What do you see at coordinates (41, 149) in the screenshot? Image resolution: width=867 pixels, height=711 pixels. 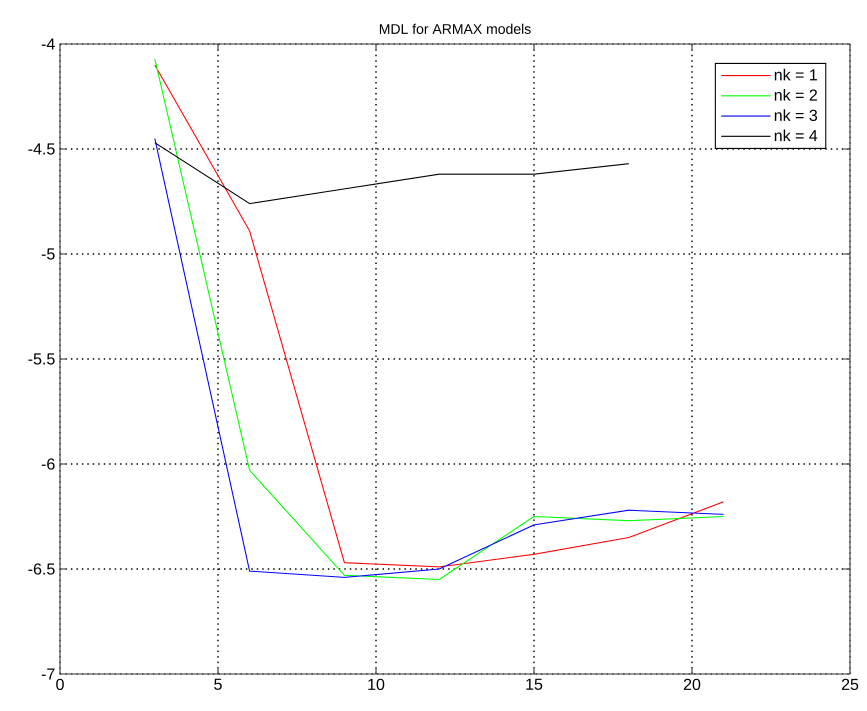 I see `y-tick-label: -4.5` at bounding box center [41, 149].